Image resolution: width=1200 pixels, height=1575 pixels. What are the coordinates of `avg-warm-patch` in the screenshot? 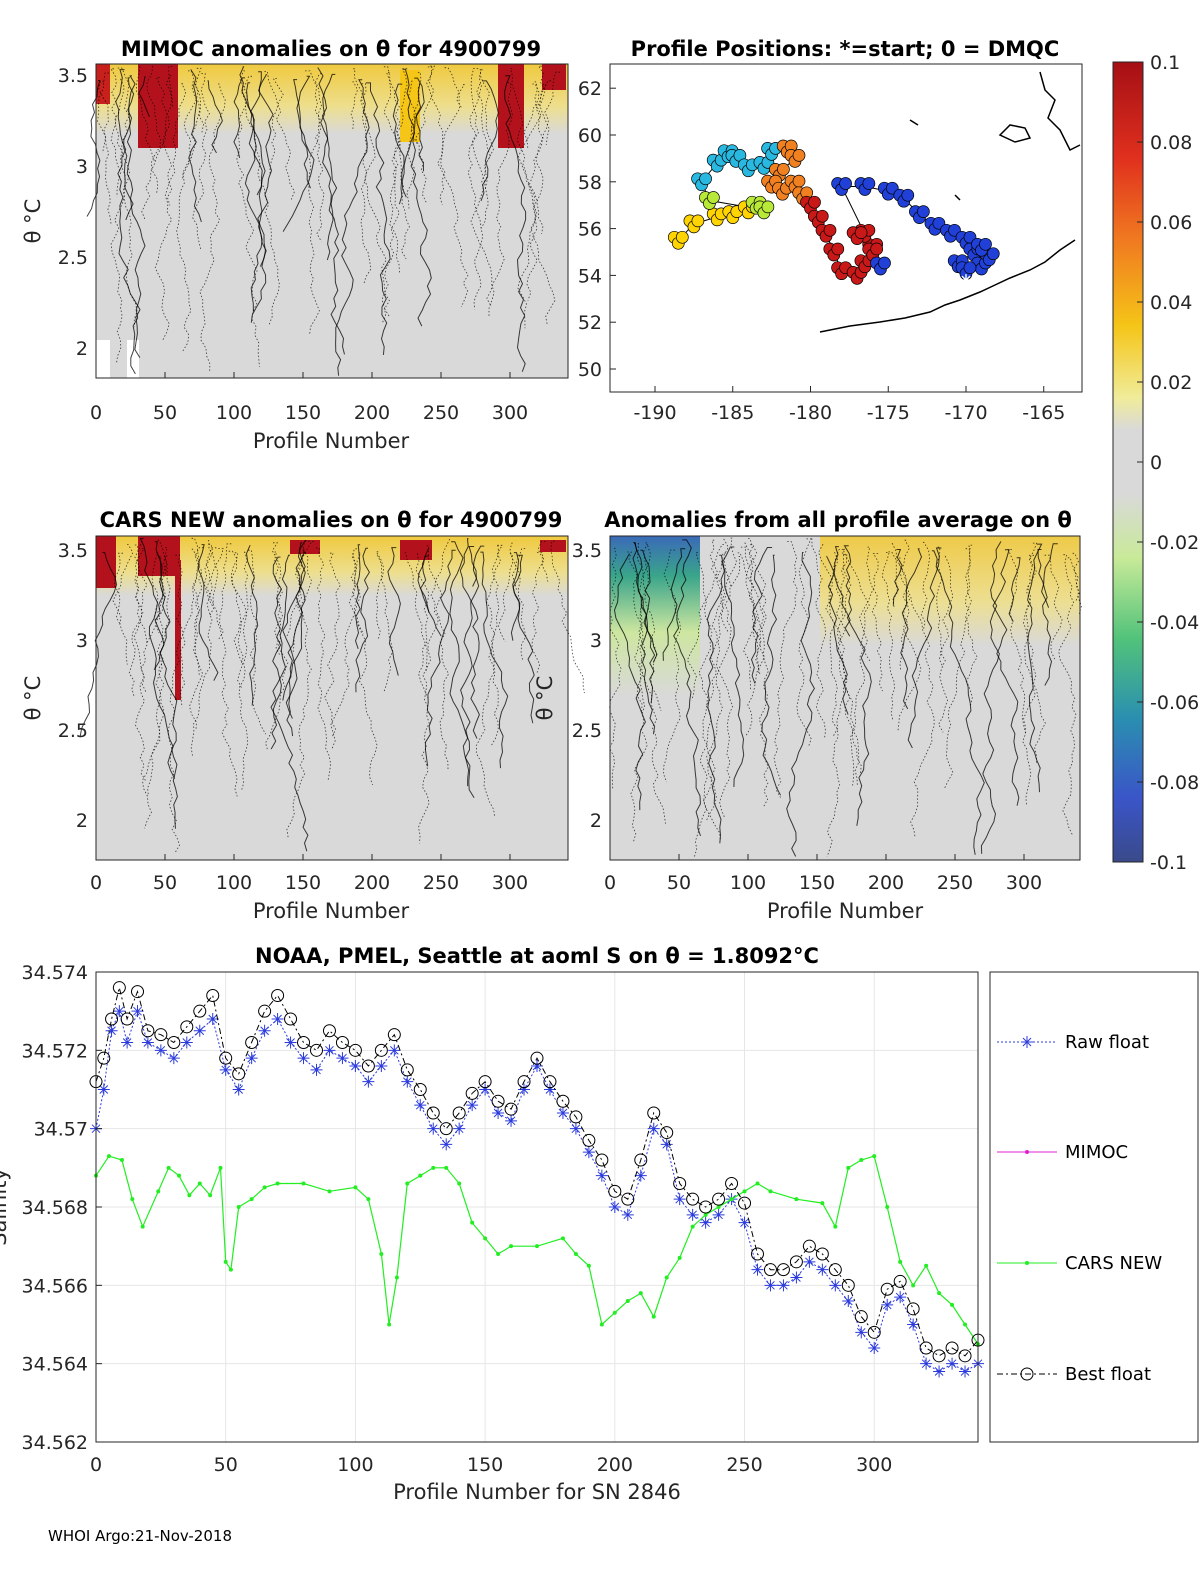 It's located at (950, 591).